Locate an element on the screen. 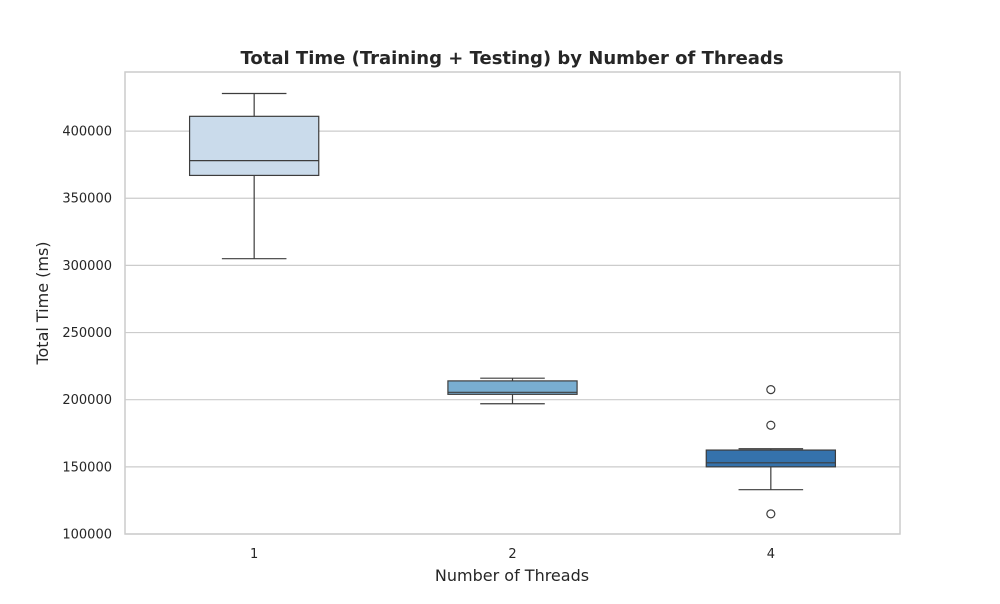 This screenshot has width=1000, height=604. x-tick-label: 2 is located at coordinates (512, 554).